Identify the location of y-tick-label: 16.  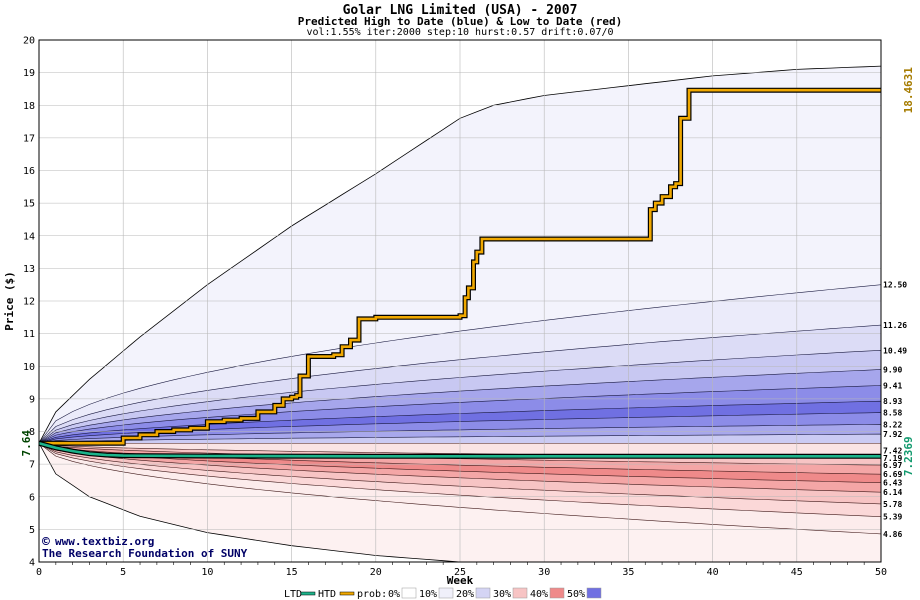
(29, 171).